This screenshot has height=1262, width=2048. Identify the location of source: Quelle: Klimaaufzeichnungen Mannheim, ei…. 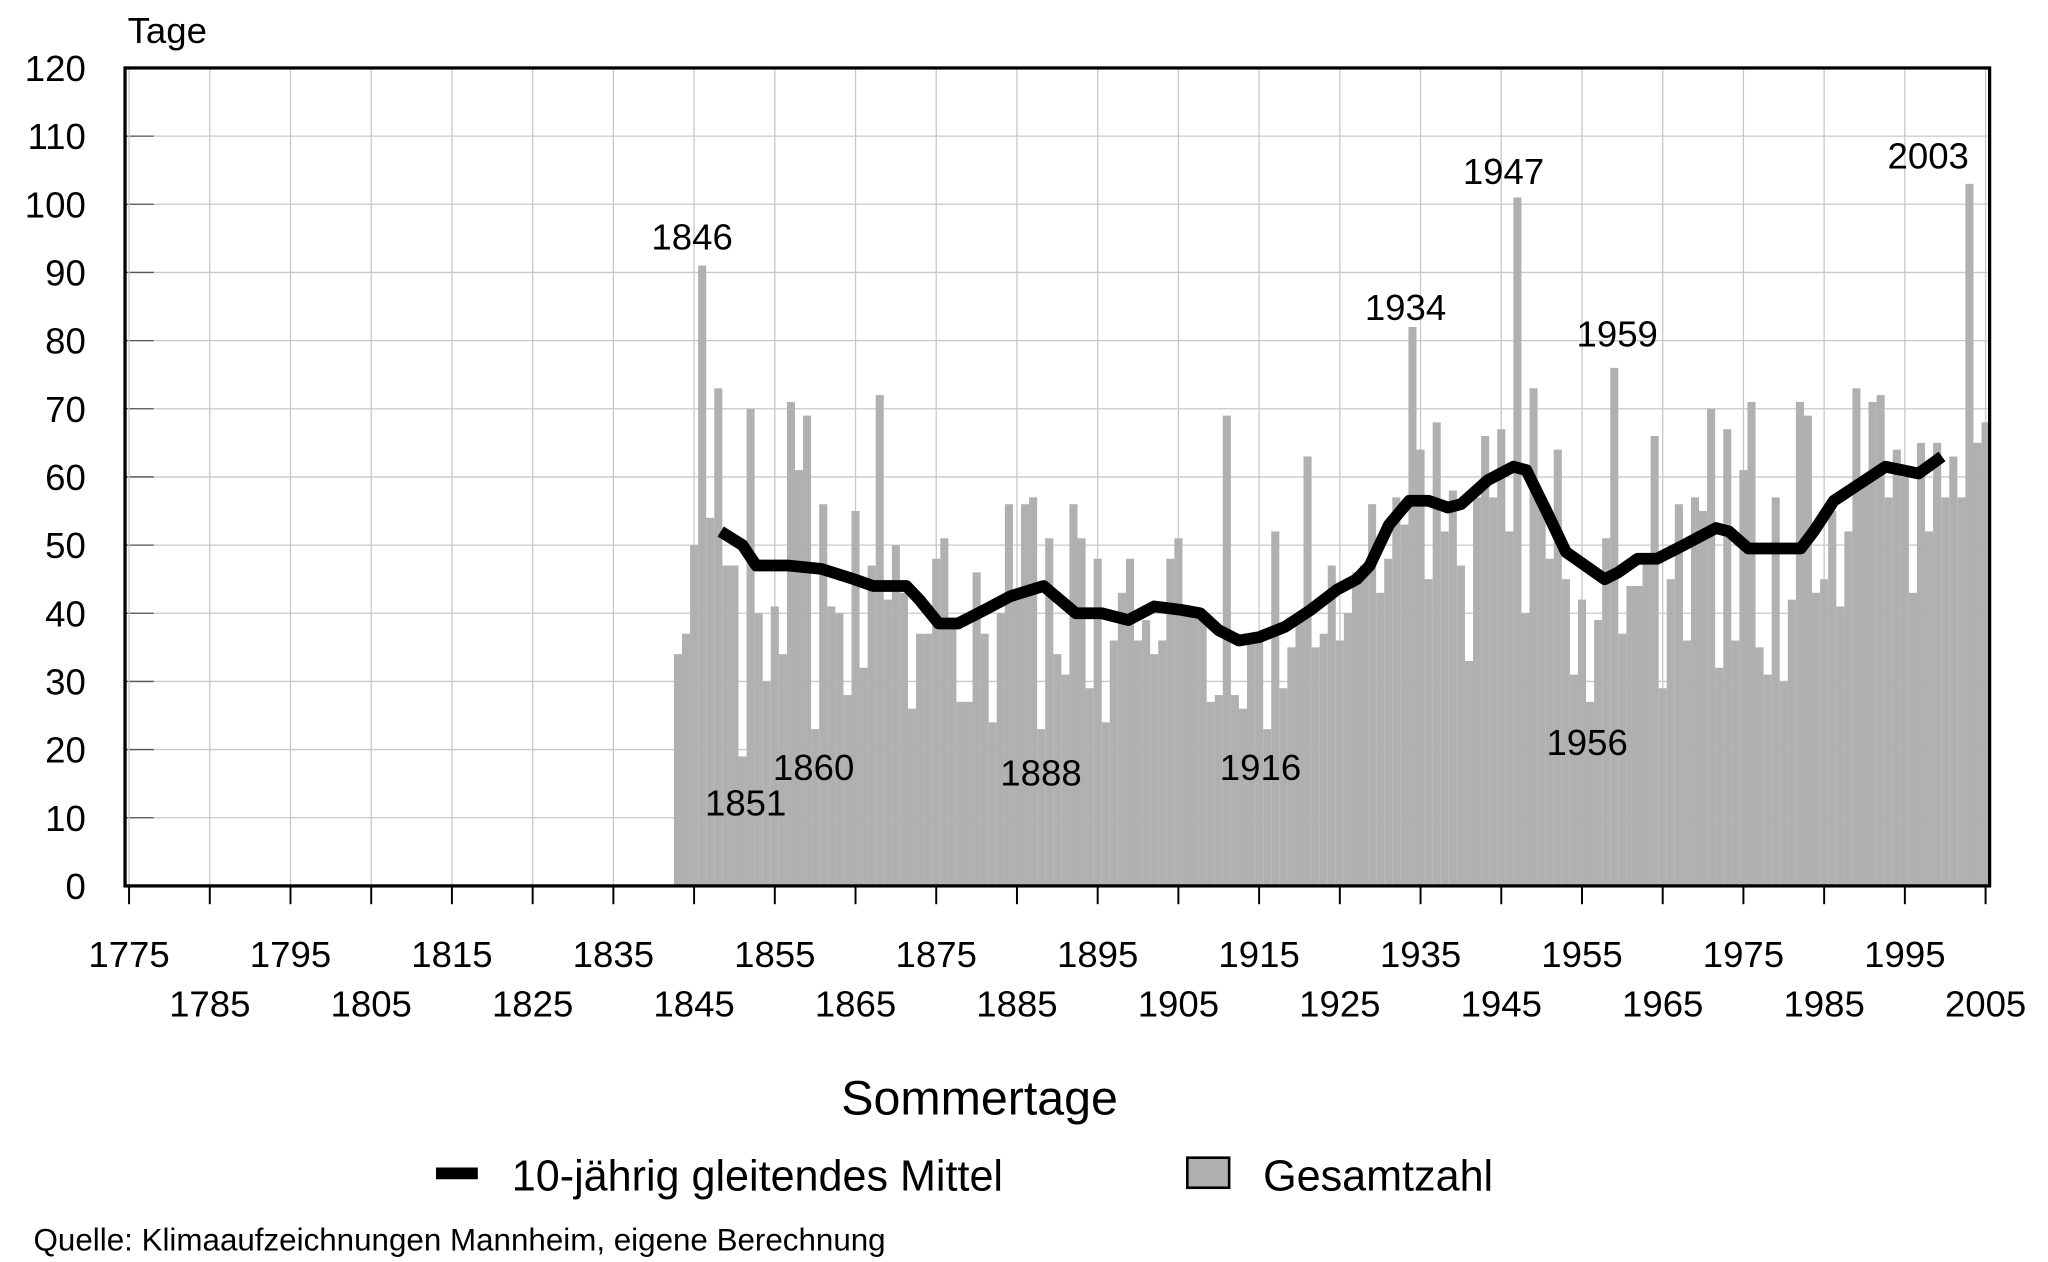
(460, 1239).